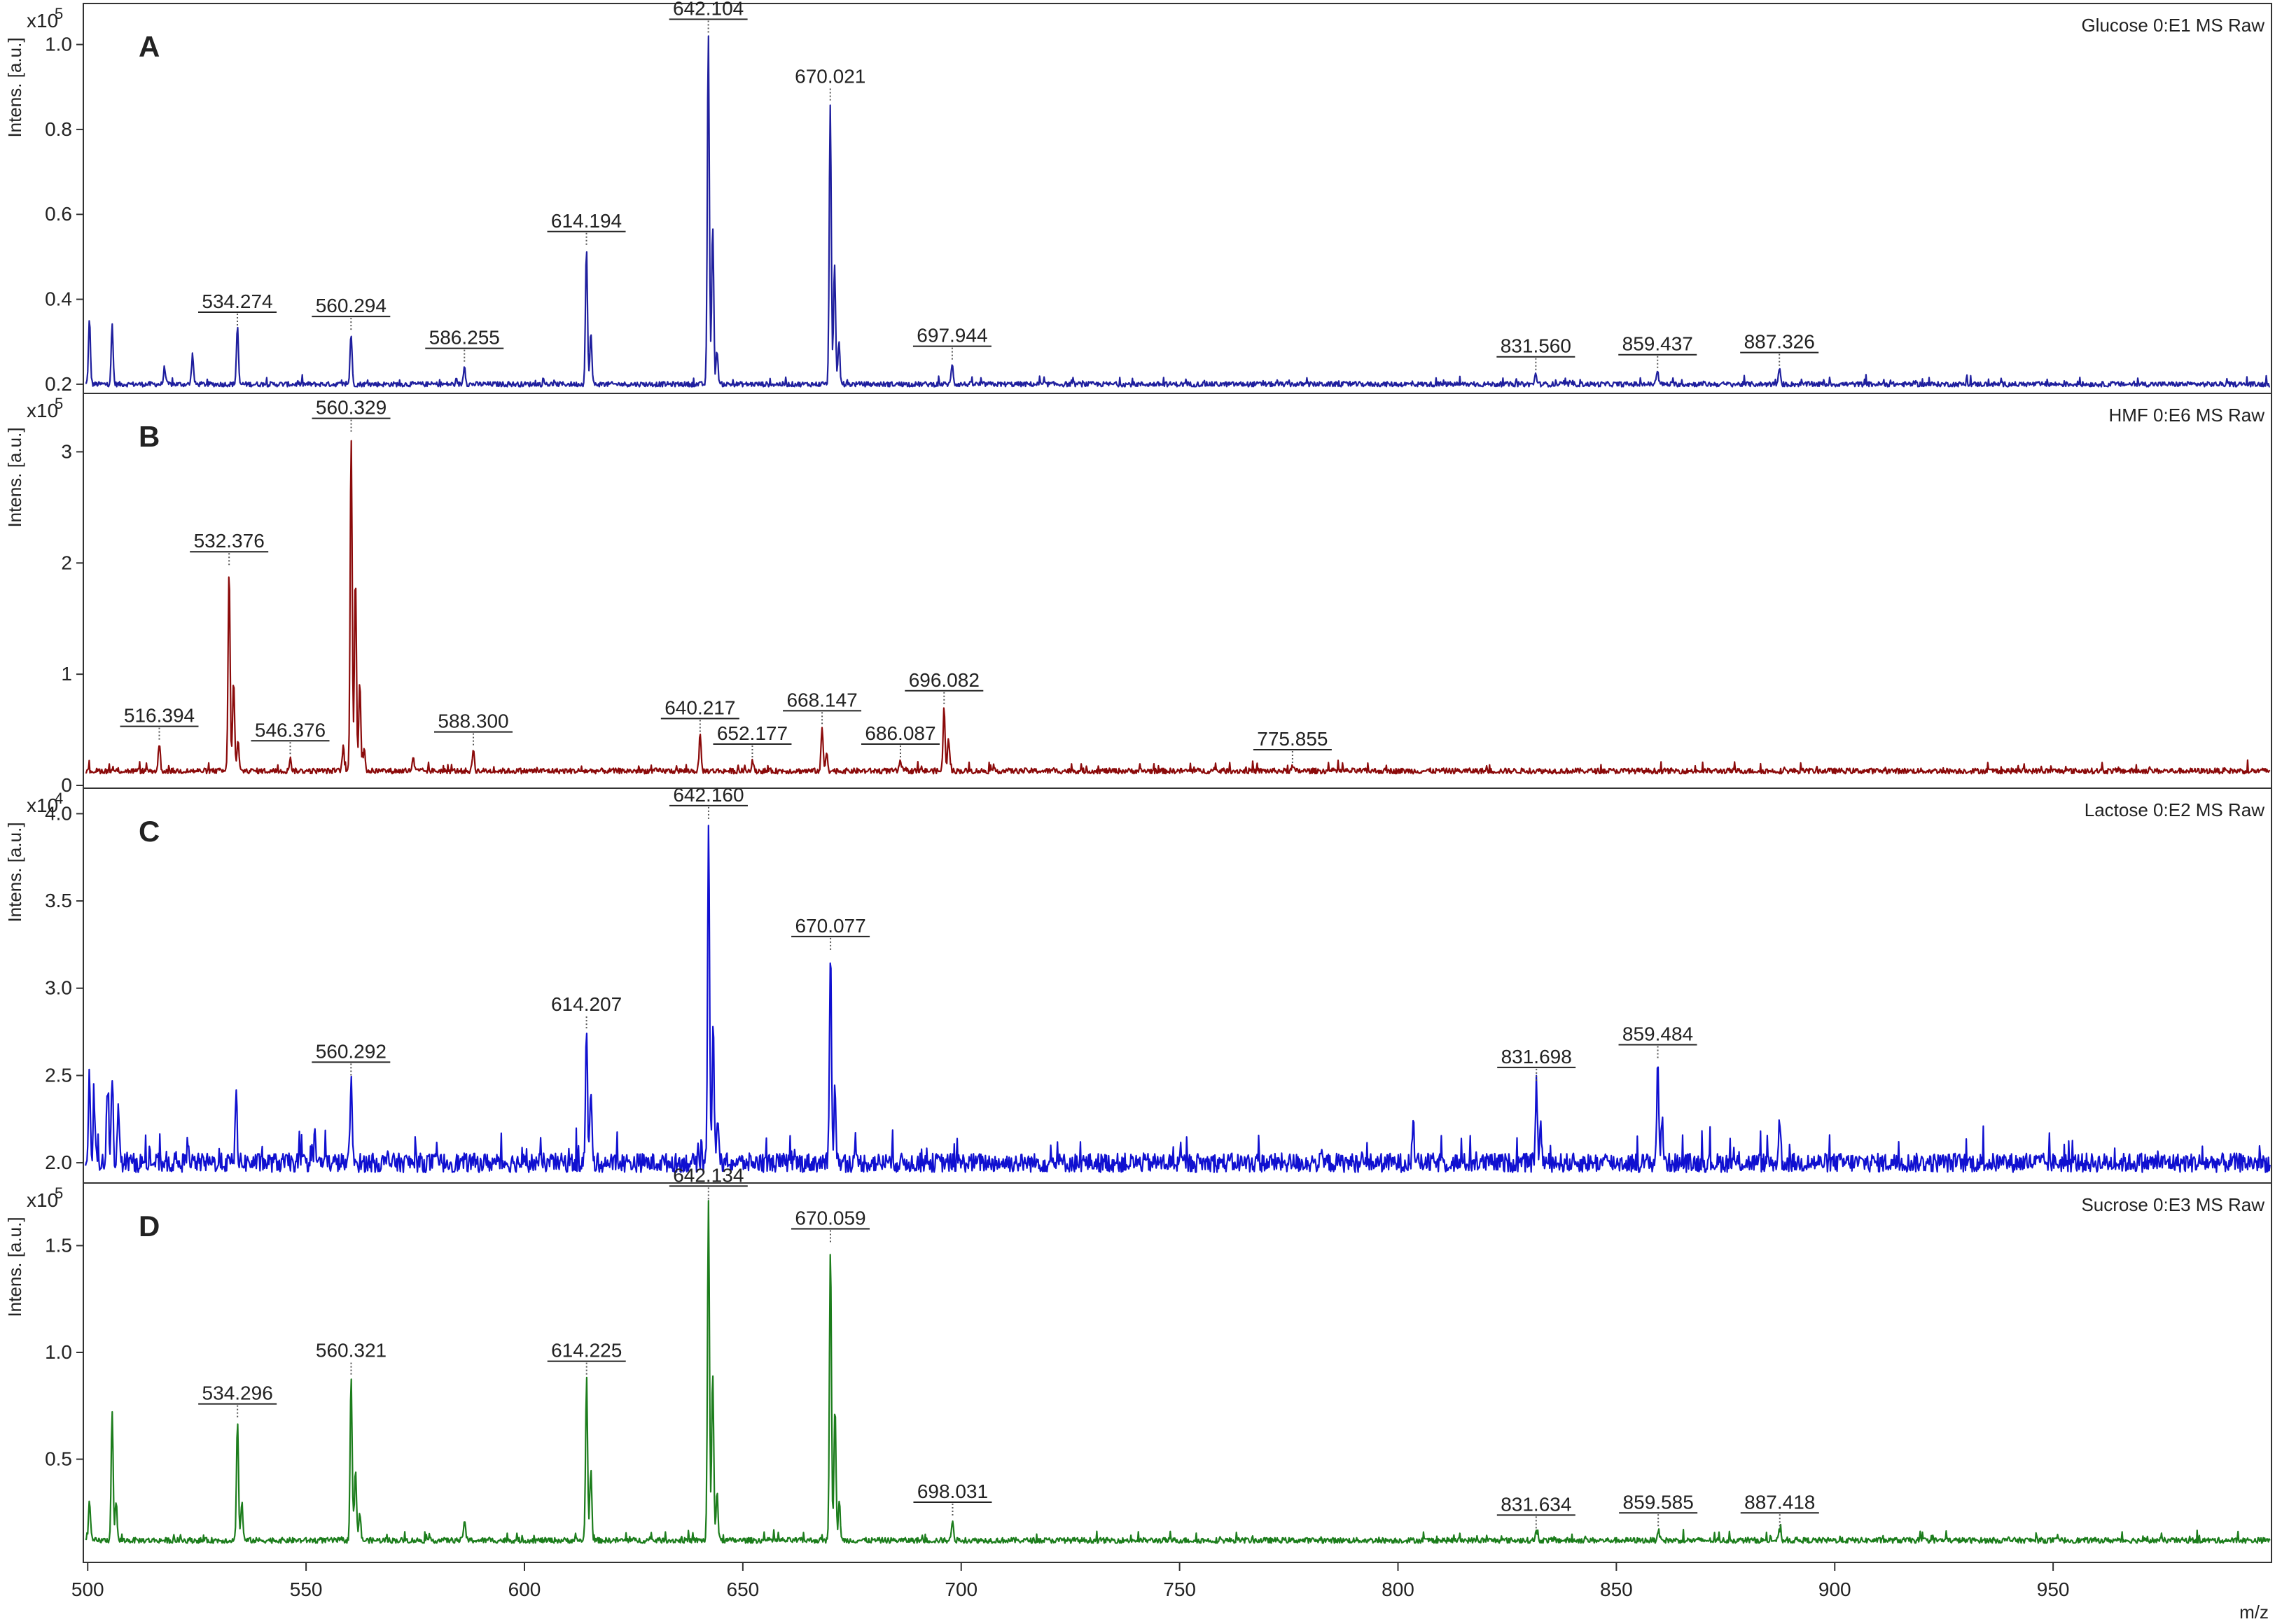  What do you see at coordinates (1536, 1057) in the screenshot?
I see `peak-label: 831.698` at bounding box center [1536, 1057].